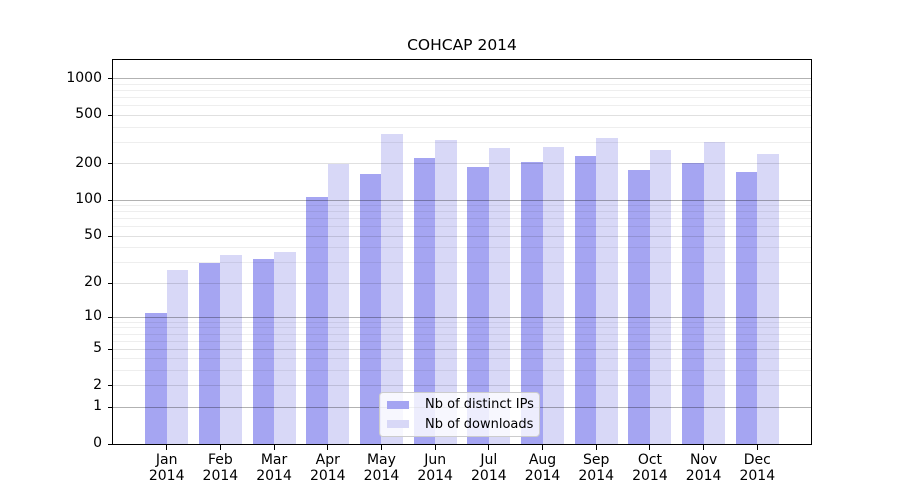 The image size is (900, 500). What do you see at coordinates (274, 460) in the screenshot?
I see `x-tick-label-line: Mar` at bounding box center [274, 460].